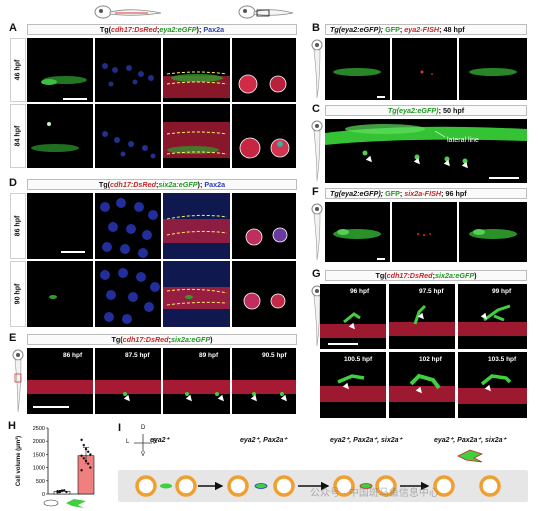  I want to click on panel-d-title: Tg(cdh17:DsRed;six2a:eGFP); Pax2a, so click(162, 184).